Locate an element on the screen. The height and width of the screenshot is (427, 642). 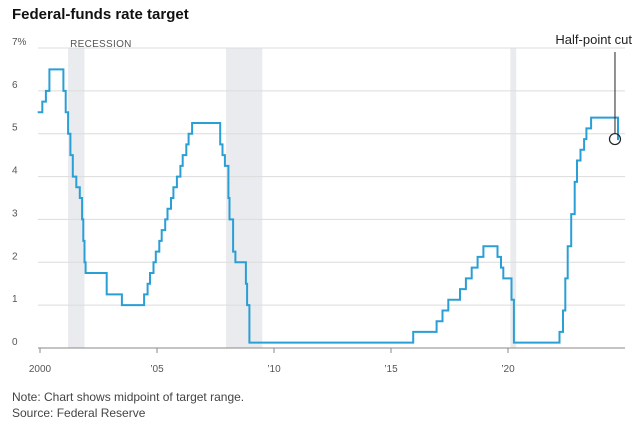
y-tick-label: 6 is located at coordinates (15, 85).